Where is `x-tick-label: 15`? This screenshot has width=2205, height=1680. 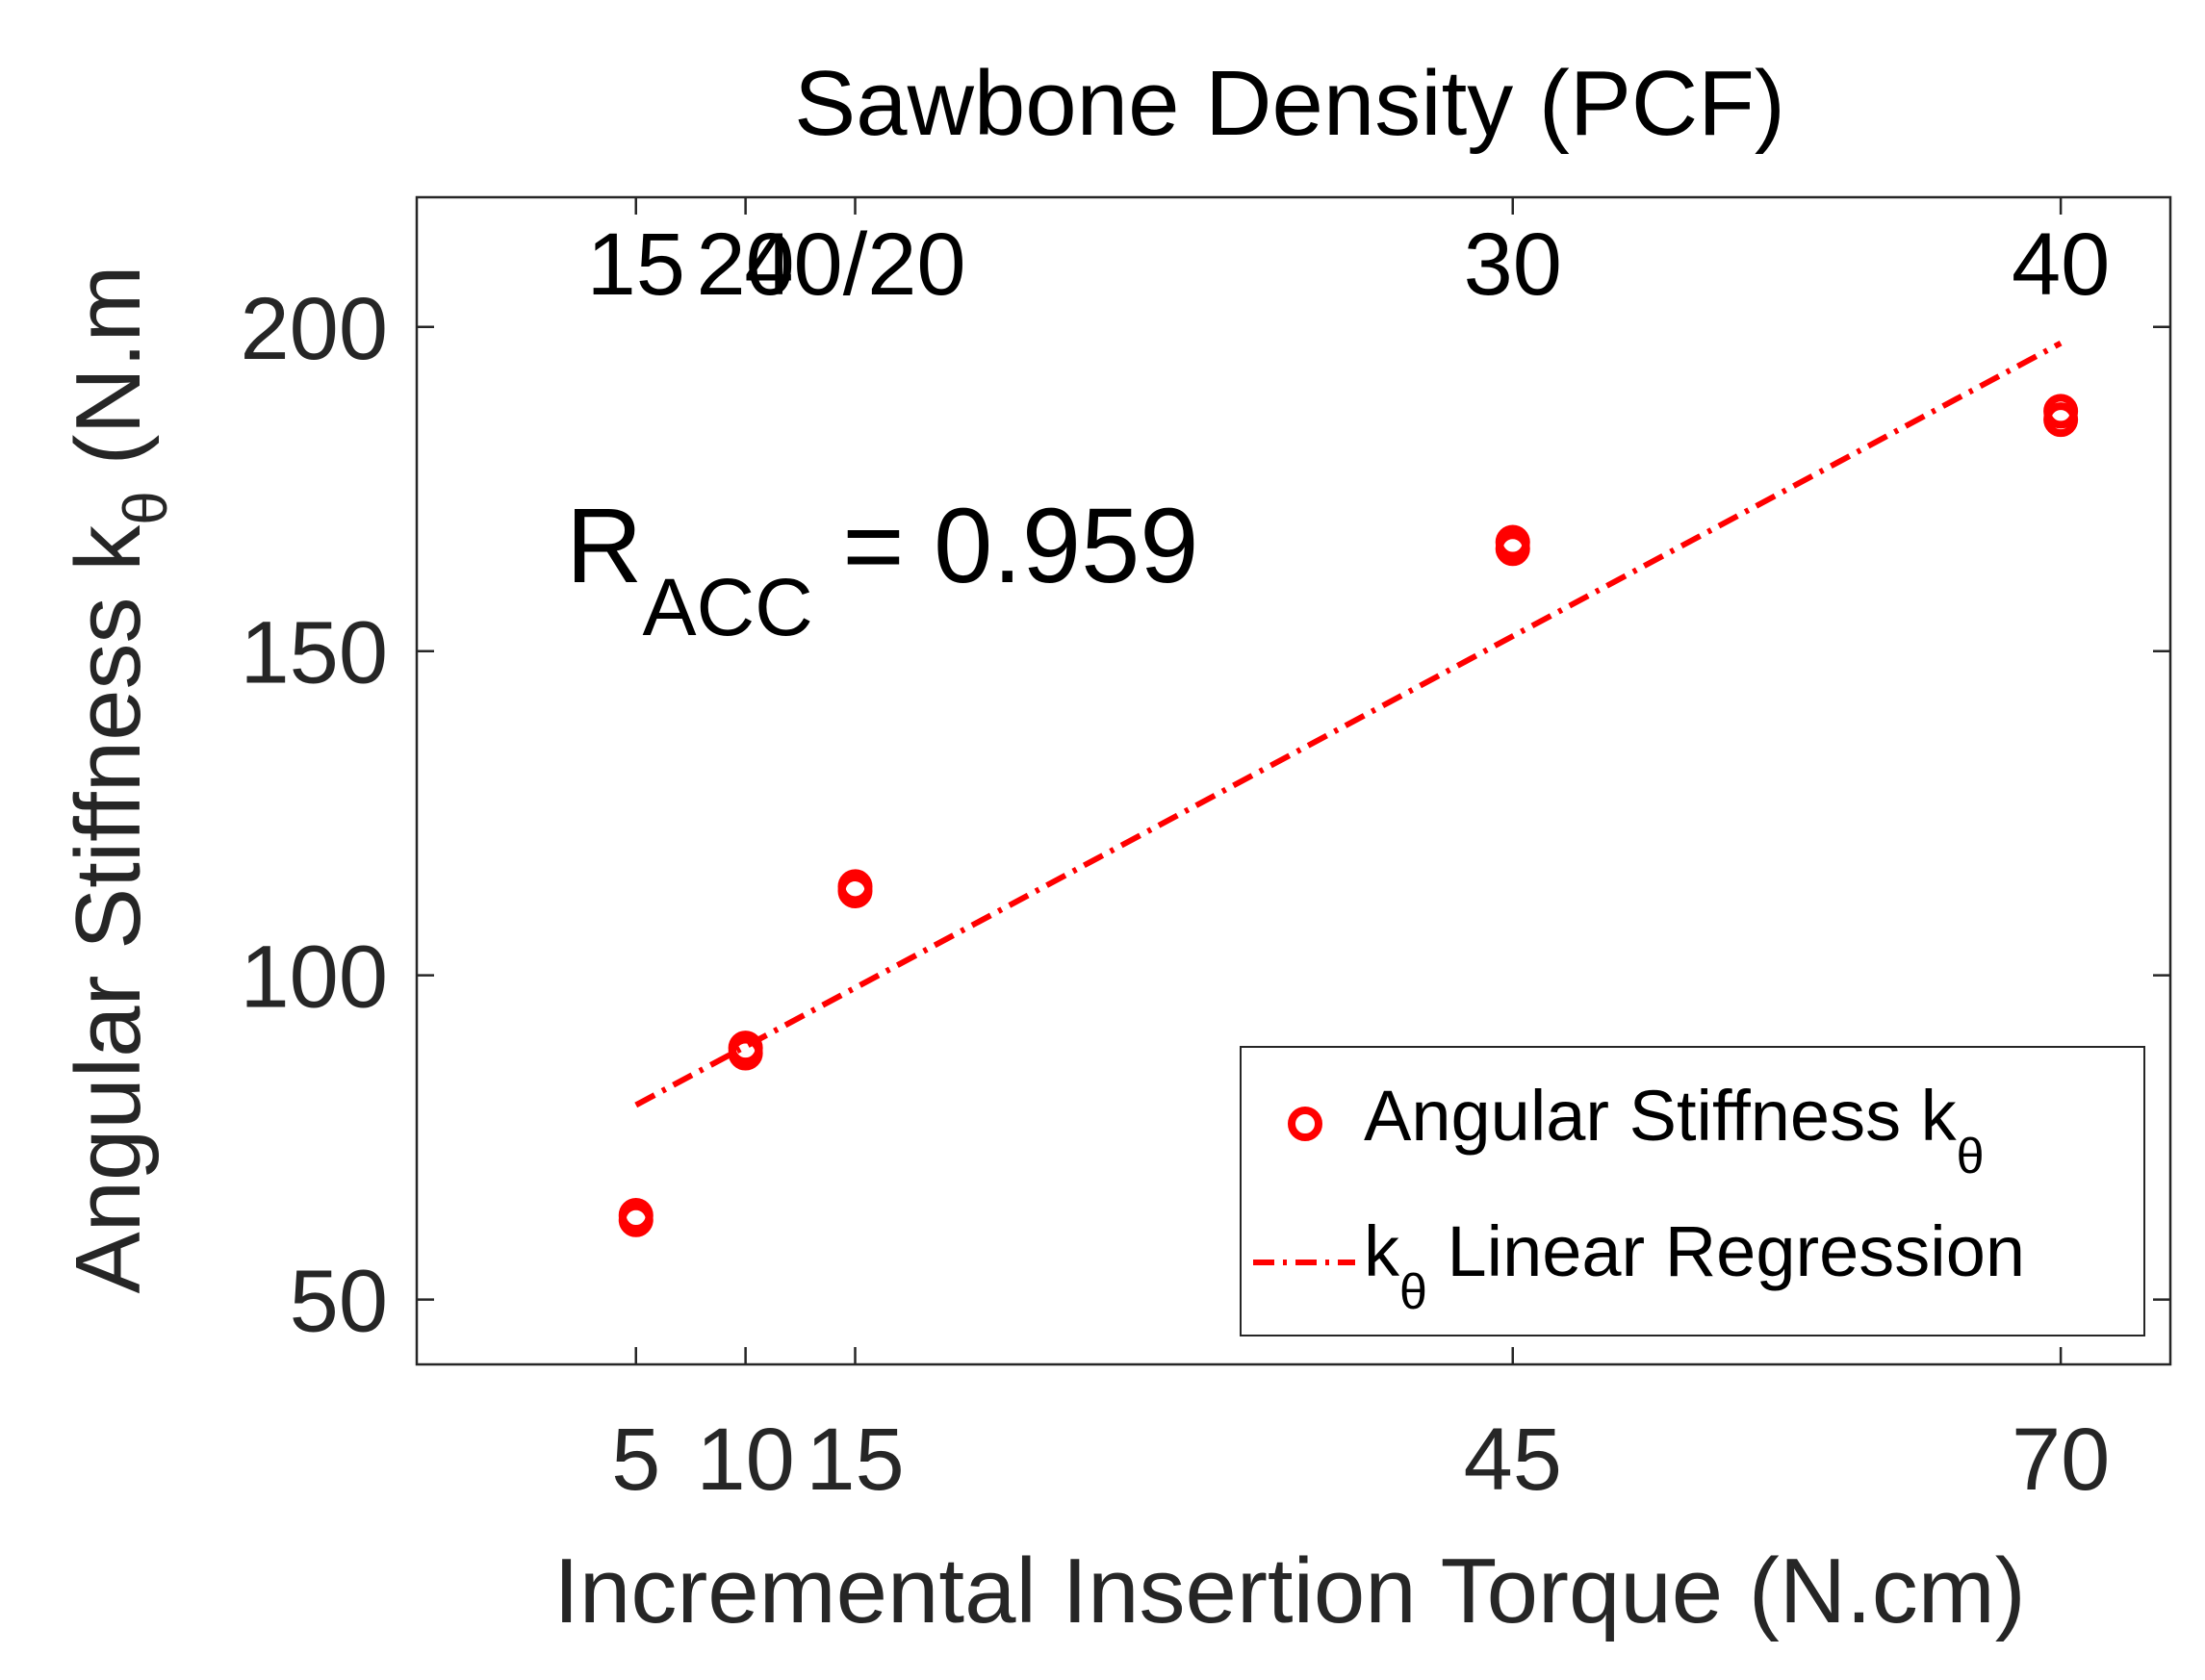 x-tick-label: 15 is located at coordinates (855, 1460).